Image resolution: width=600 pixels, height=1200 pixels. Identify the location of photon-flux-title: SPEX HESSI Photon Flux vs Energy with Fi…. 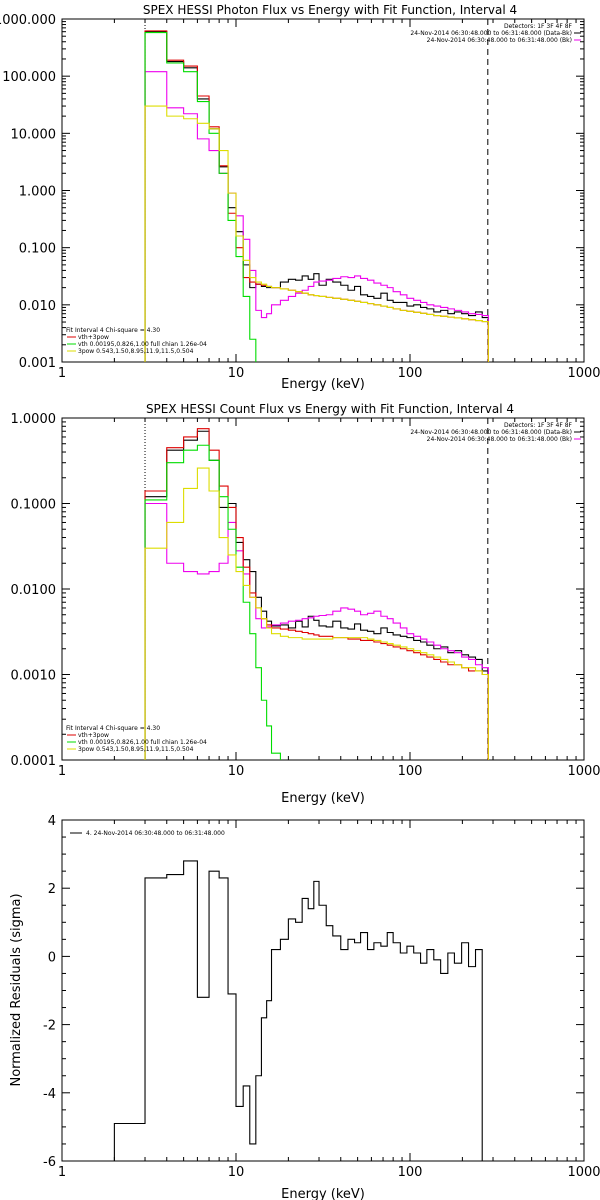
(330, 10).